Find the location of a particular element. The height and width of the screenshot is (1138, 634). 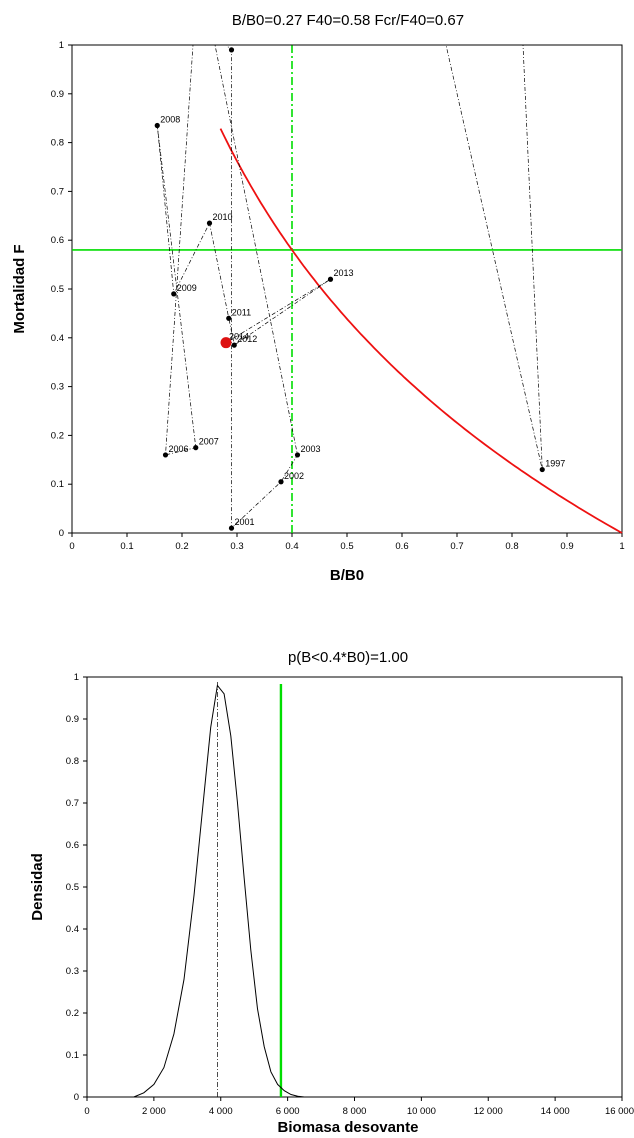

trajectory-year-label: 2008 is located at coordinates (170, 120).